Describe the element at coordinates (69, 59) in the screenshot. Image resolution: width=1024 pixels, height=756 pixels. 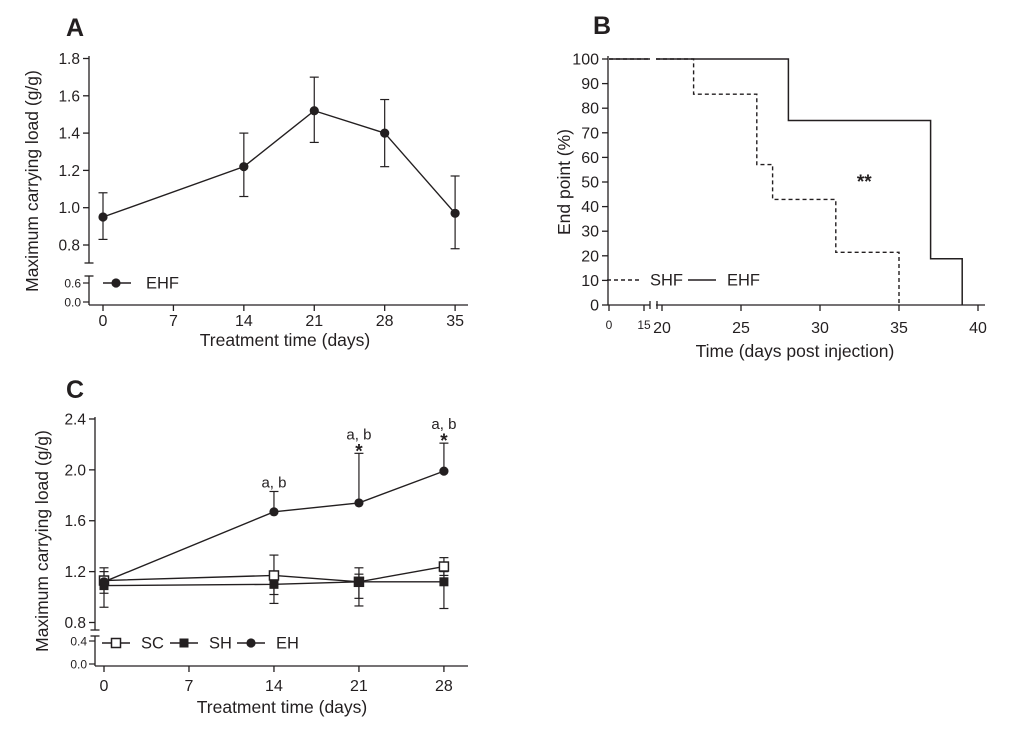
I see `svg-text: 1.8` at that location.